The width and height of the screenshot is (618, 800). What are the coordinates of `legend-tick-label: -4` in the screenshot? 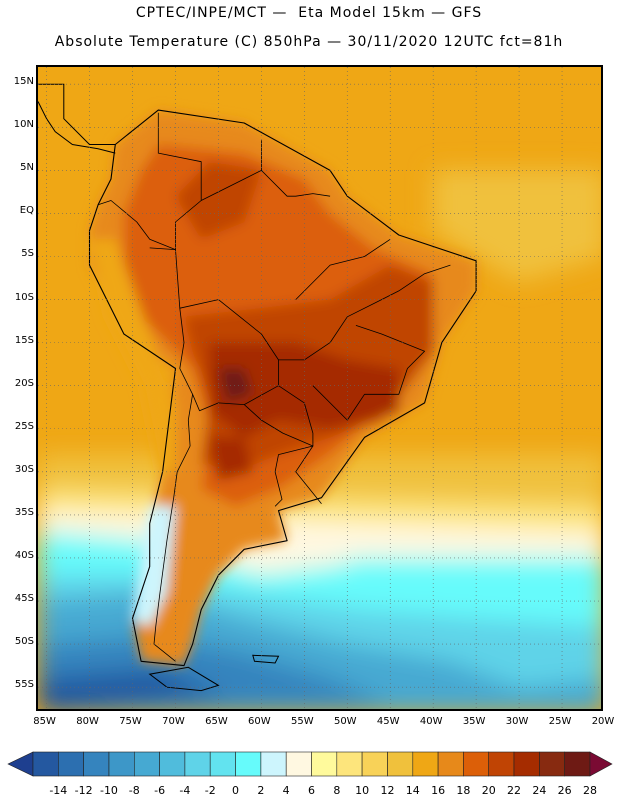 It's located at (185, 790).